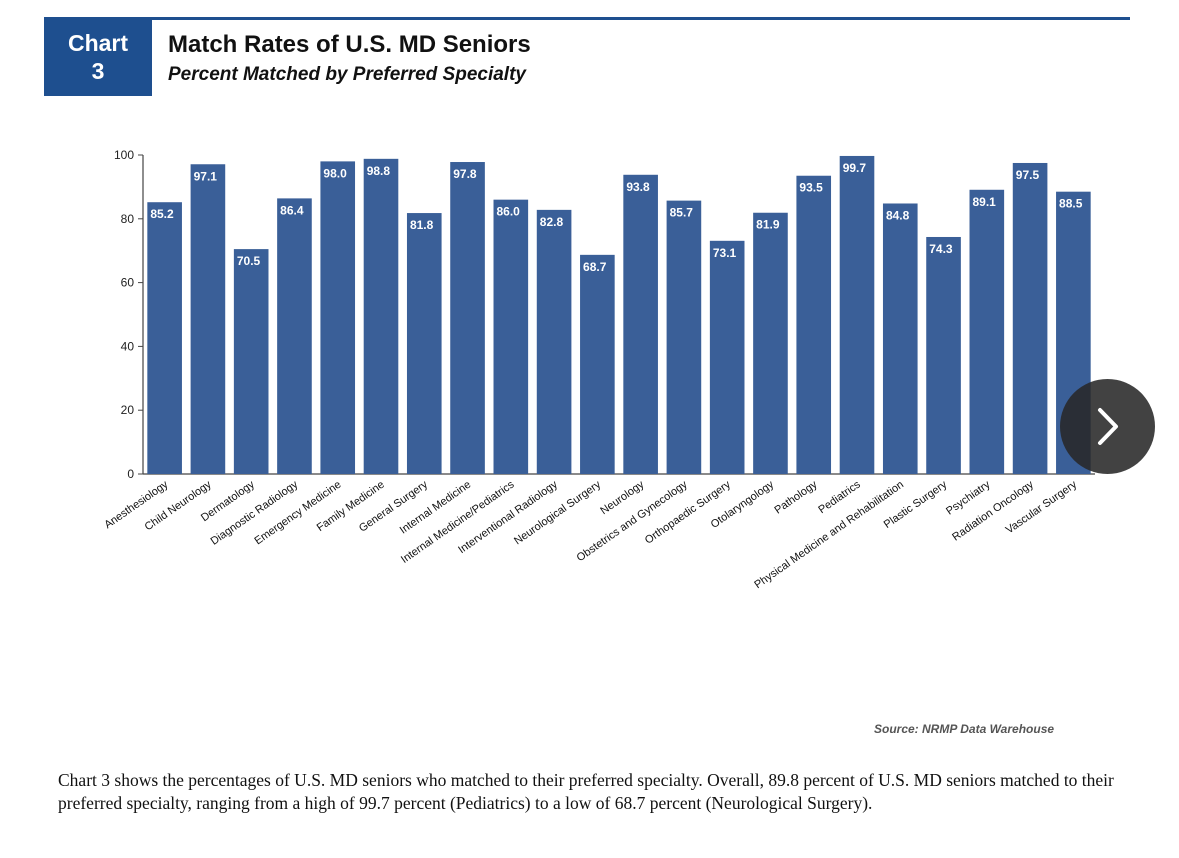 The width and height of the screenshot is (1179, 858). Describe the element at coordinates (855, 168) in the screenshot. I see `bar-value-label: 99.7` at that location.